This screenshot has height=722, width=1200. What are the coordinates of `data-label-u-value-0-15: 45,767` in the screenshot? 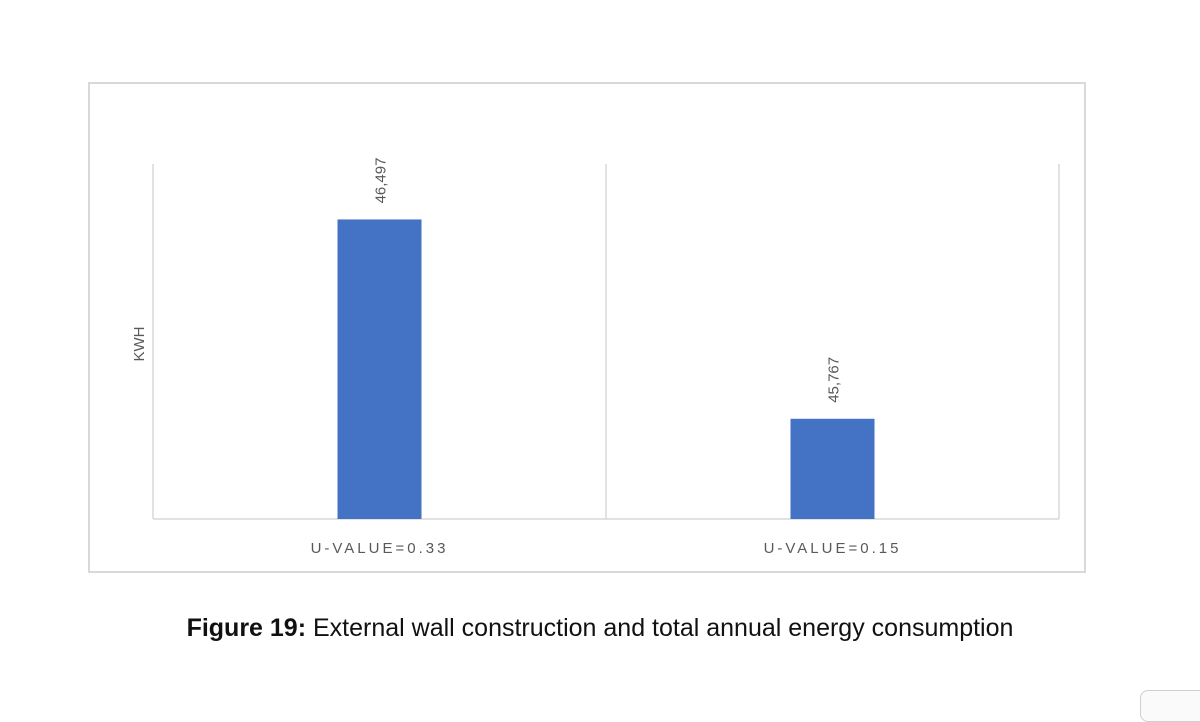 It's located at (834, 380).